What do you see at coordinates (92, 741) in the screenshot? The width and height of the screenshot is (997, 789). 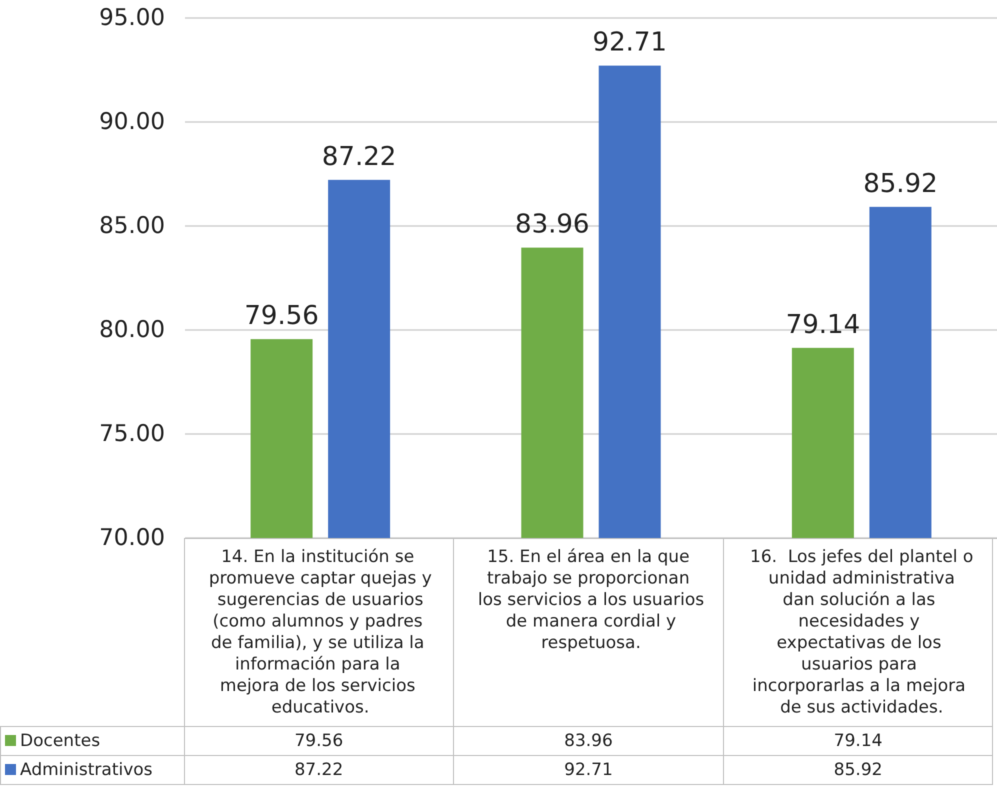 I see `legend-label: Docentes` at bounding box center [92, 741].